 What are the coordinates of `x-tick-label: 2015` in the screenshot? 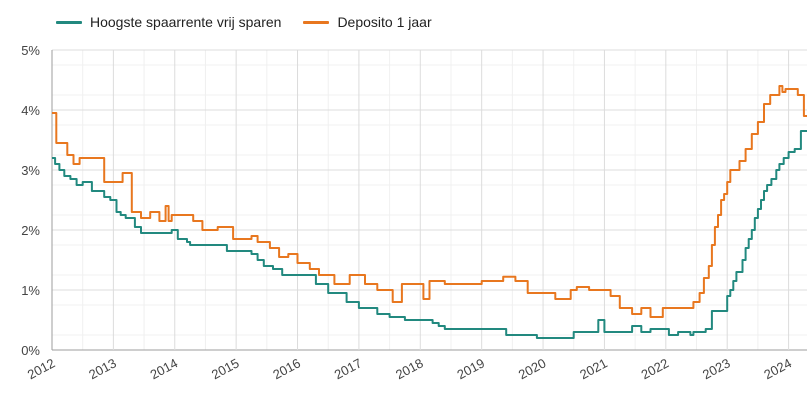 It's located at (225, 368).